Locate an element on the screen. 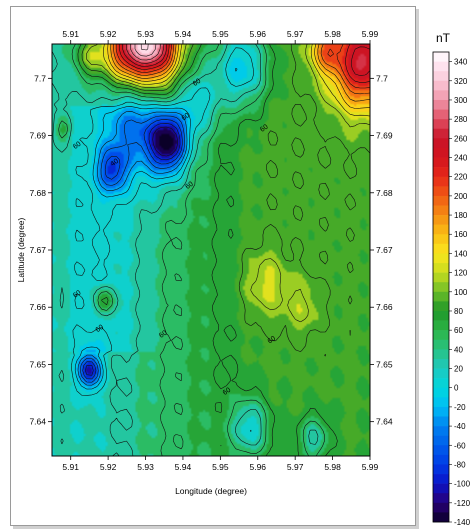 The image size is (474, 532). x-axis-label: Longitude (degree) is located at coordinates (211, 491).